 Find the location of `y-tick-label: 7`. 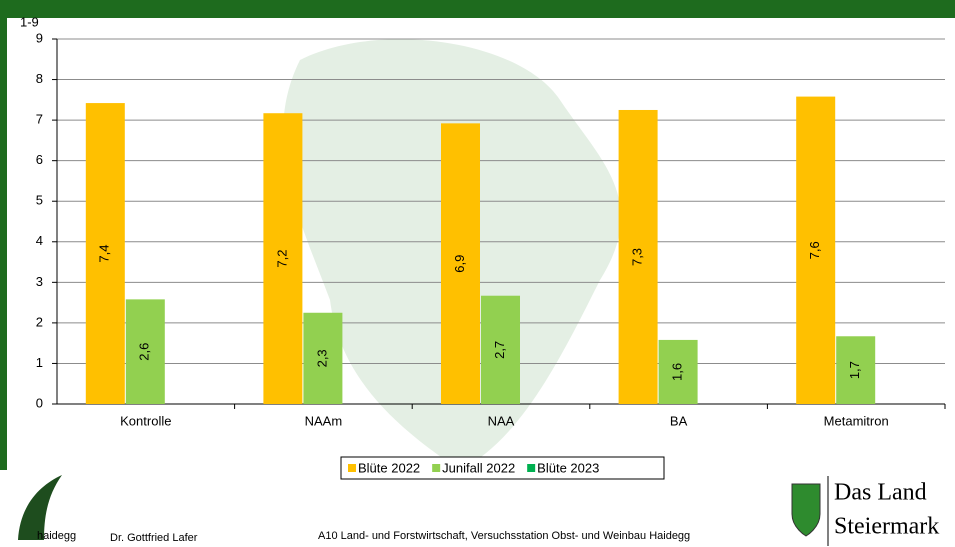

y-tick-label: 7 is located at coordinates (39, 119).